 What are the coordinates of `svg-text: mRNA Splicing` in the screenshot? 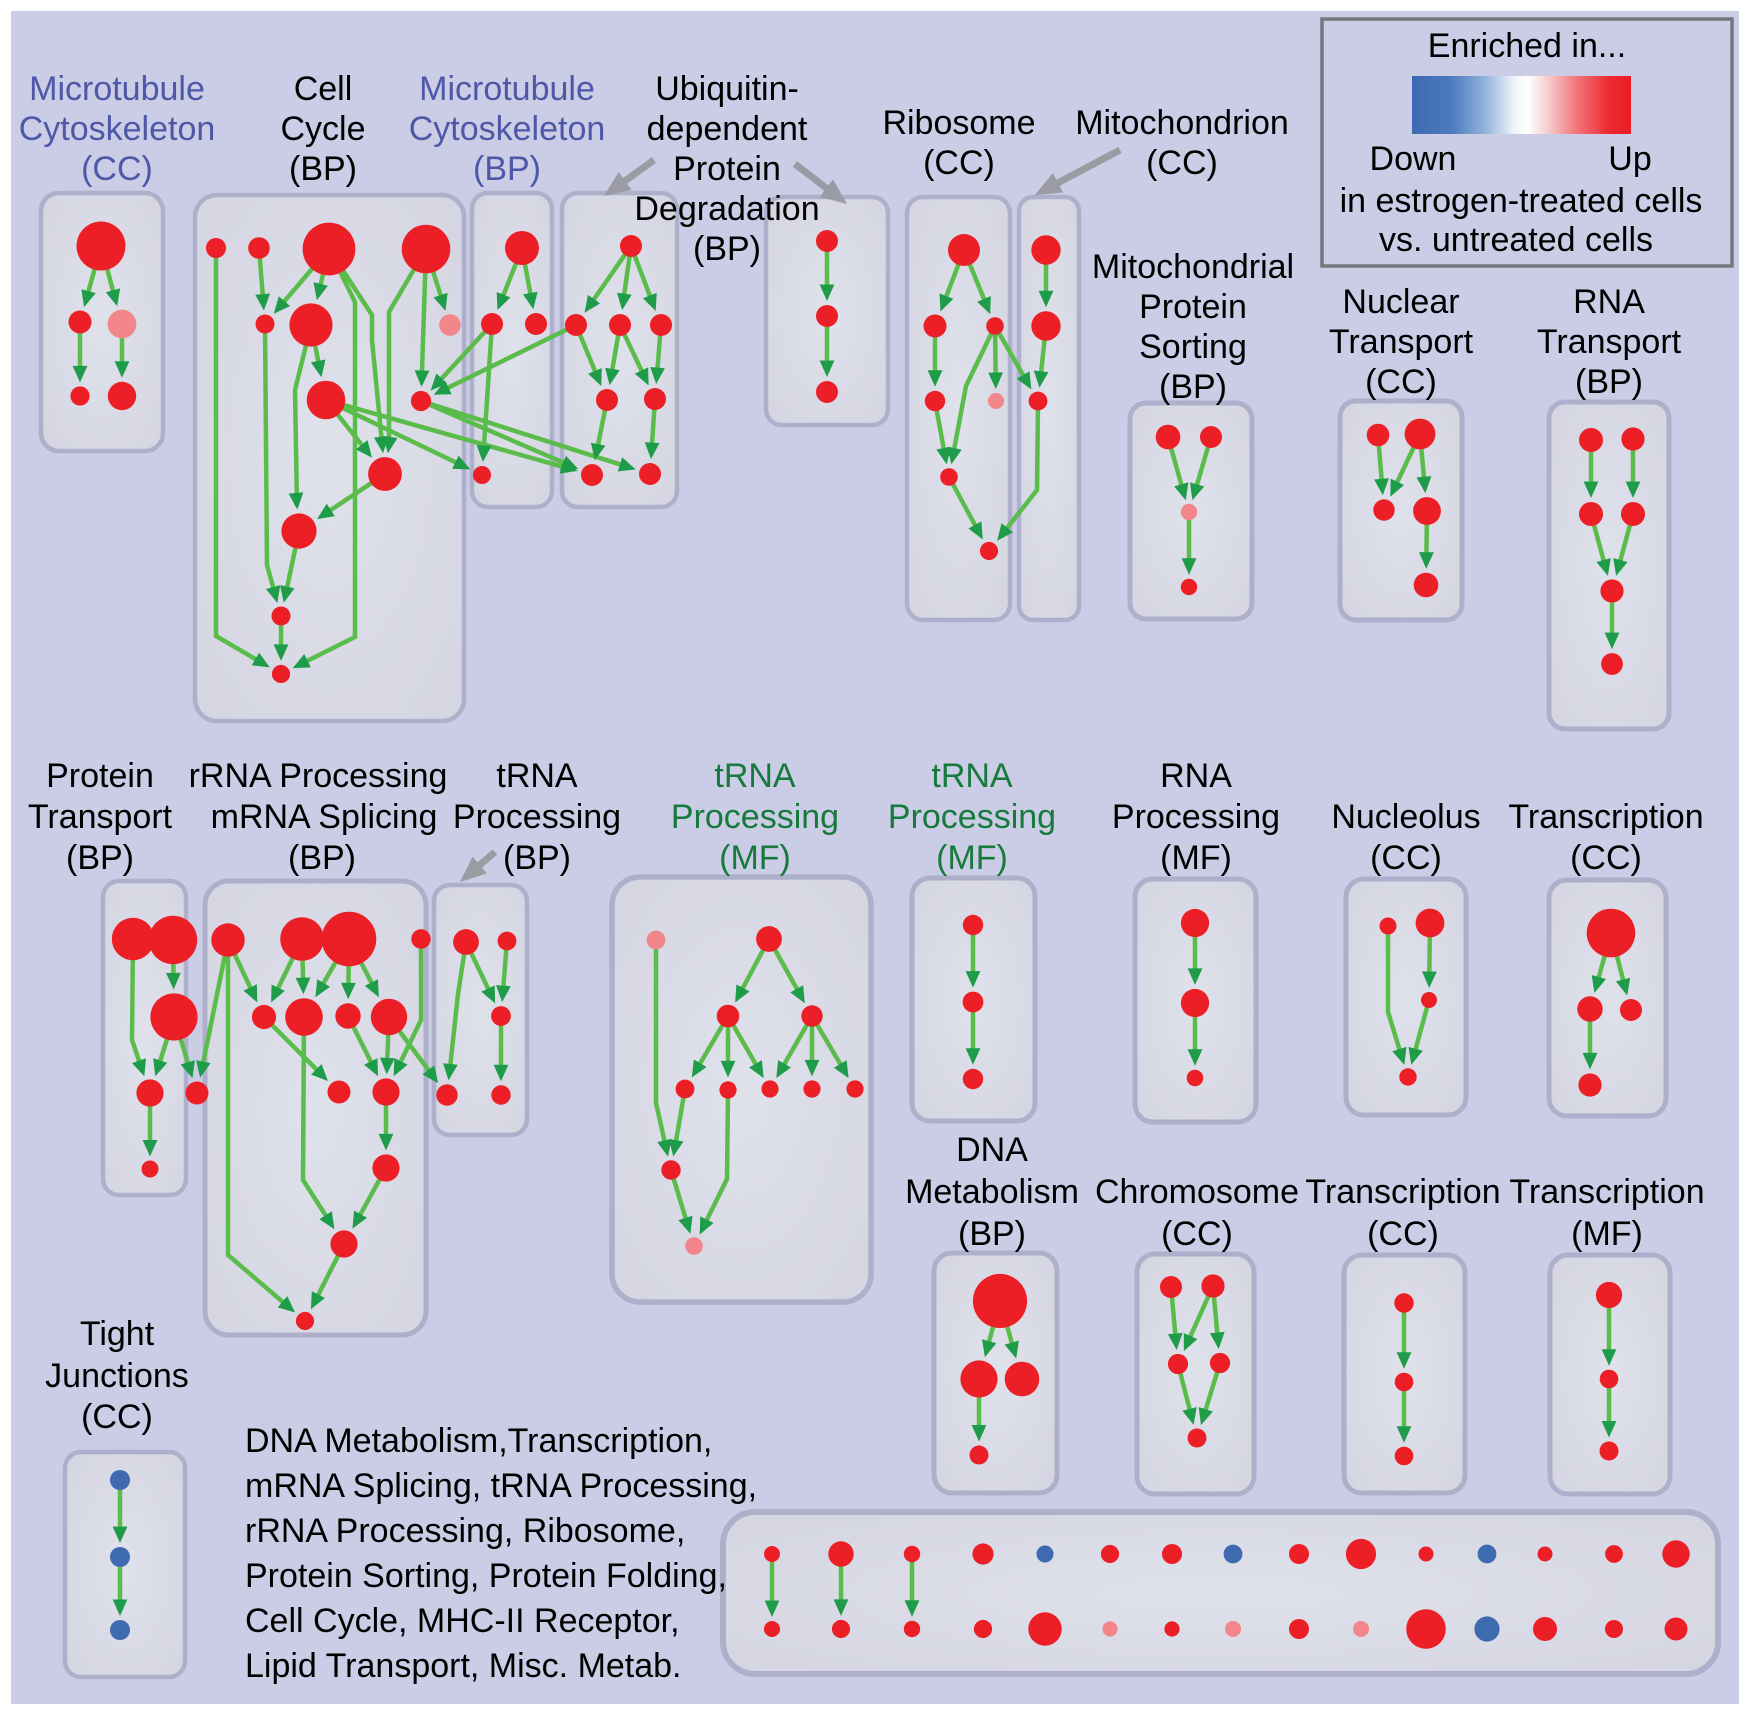 It's located at (324, 817).